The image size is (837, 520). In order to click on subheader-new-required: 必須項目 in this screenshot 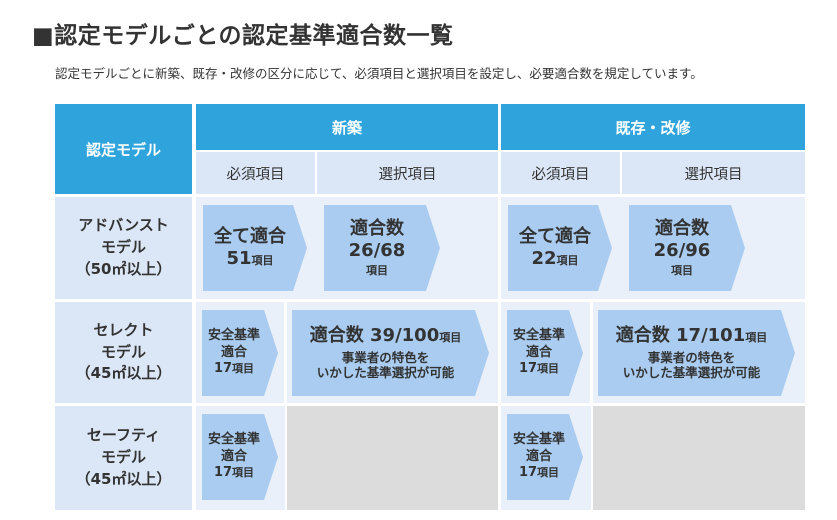, I will do `click(255, 173)`.